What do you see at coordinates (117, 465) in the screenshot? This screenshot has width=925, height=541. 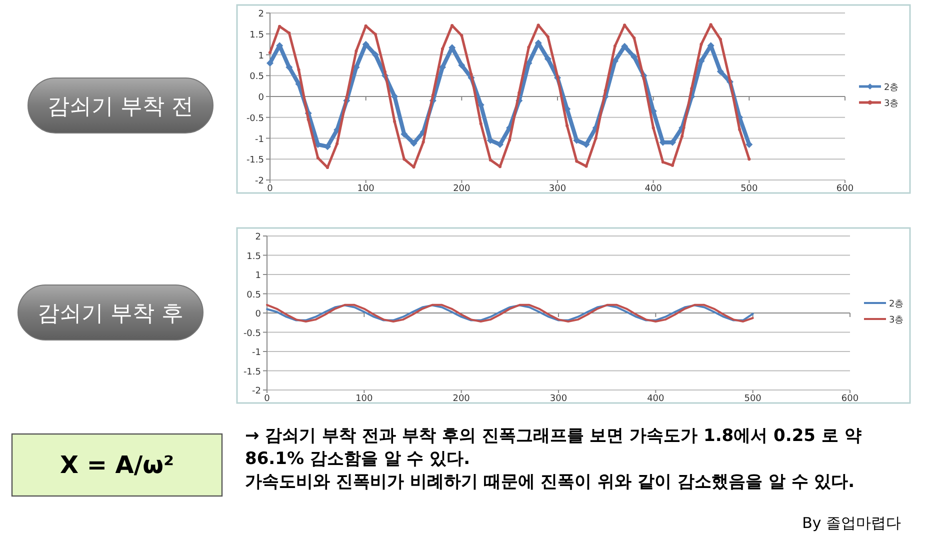 I see `text: X = A/ω²` at bounding box center [117, 465].